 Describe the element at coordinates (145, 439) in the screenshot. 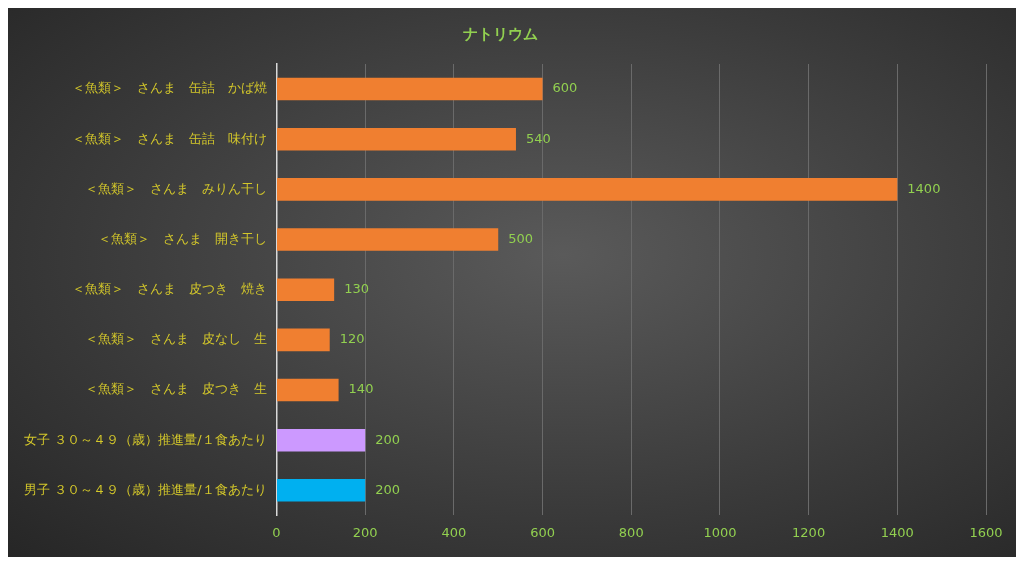

I see `y-tick-label: 女子 ３０～４９（歳）推進量/１食あたり` at that location.